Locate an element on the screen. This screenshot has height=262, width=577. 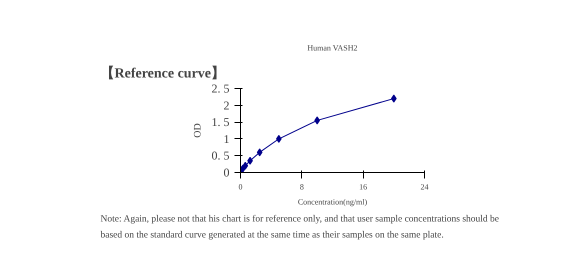
x-tick-label: 24 is located at coordinates (424, 187).